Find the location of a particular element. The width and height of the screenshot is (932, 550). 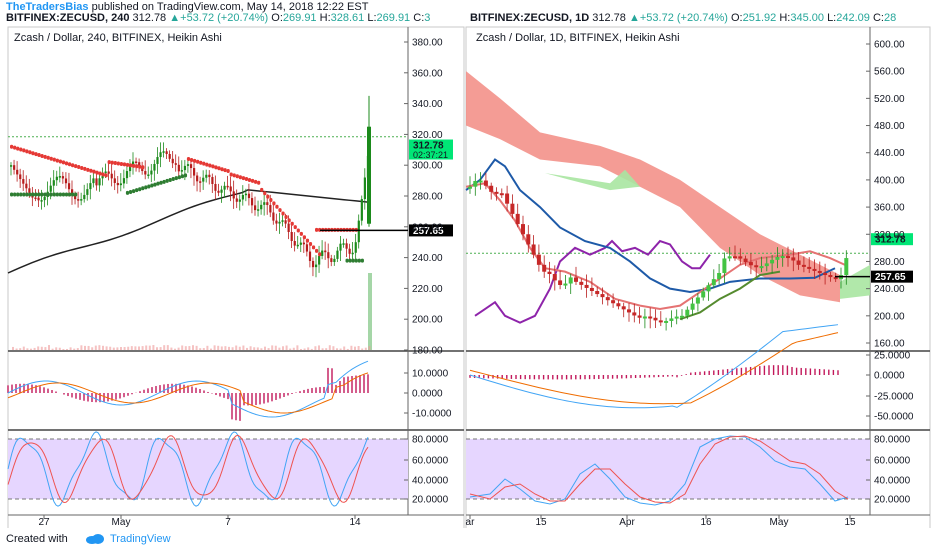

left-macd-pane is located at coordinates (188, 390).